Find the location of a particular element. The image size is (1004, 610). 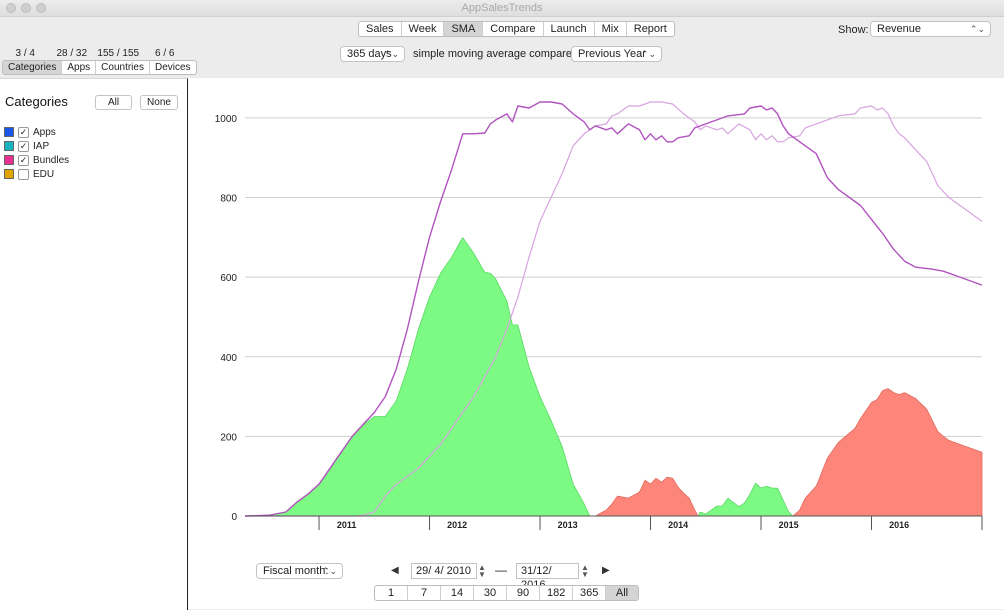

window-title: AppSalesTrends is located at coordinates (502, 8).